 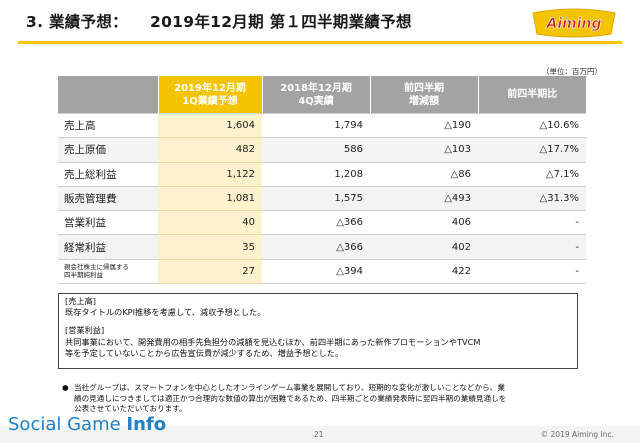 What do you see at coordinates (108, 150) in the screenshot?
I see `row-label: 売上原価` at bounding box center [108, 150].